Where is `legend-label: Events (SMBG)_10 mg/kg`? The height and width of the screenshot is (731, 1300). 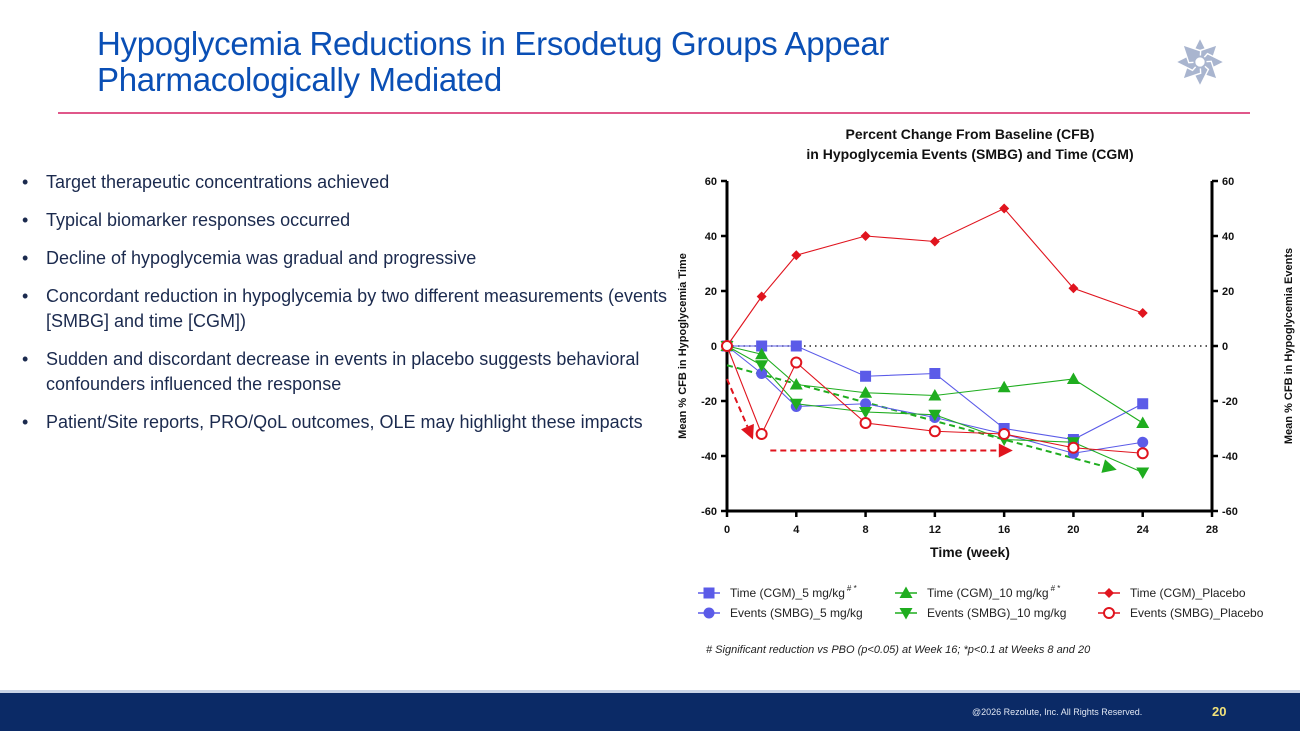 legend-label: Events (SMBG)_10 mg/kg is located at coordinates (996, 613).